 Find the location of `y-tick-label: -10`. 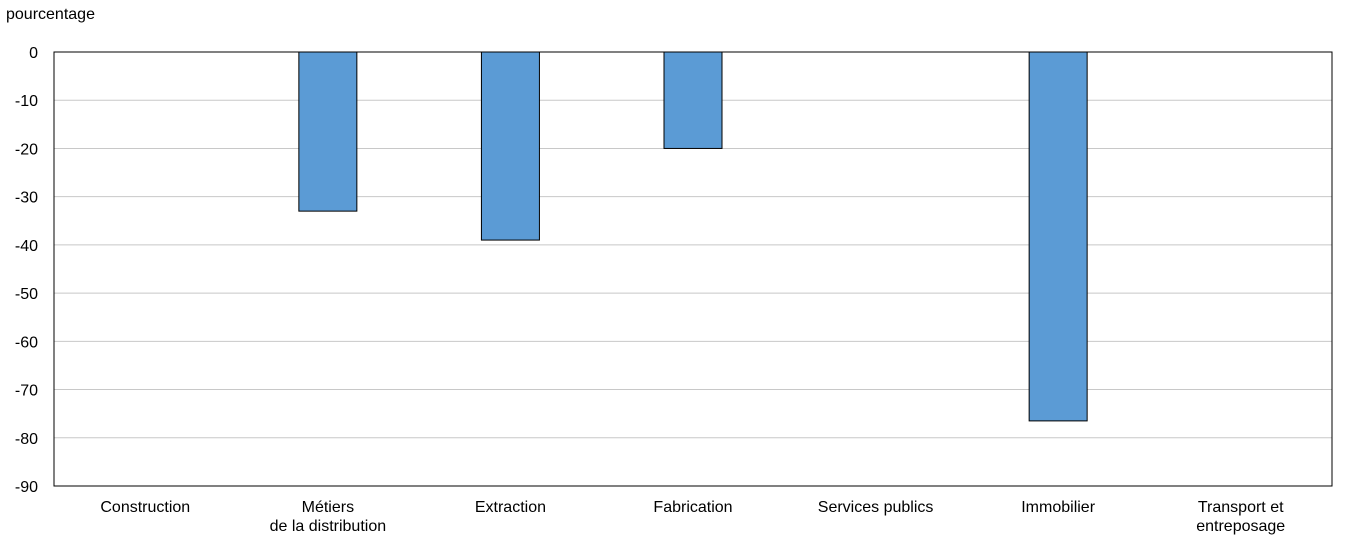

y-tick-label: -10 is located at coordinates (26, 101).